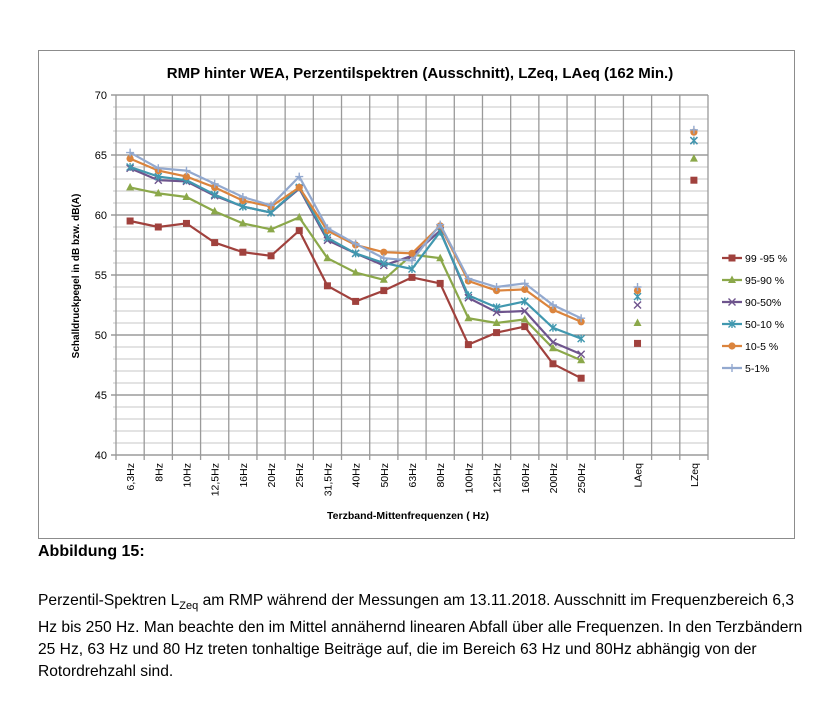 This screenshot has height=706, width=840. Describe the element at coordinates (764, 325) in the screenshot. I see `legend-label: 50-10 %` at that location.